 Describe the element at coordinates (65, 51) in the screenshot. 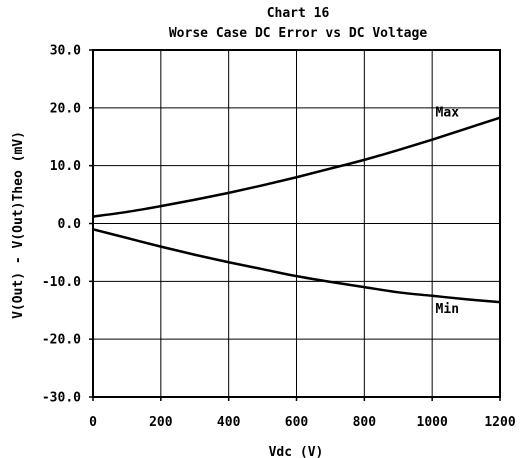

I see `y-tick-label: 30.0` at that location.